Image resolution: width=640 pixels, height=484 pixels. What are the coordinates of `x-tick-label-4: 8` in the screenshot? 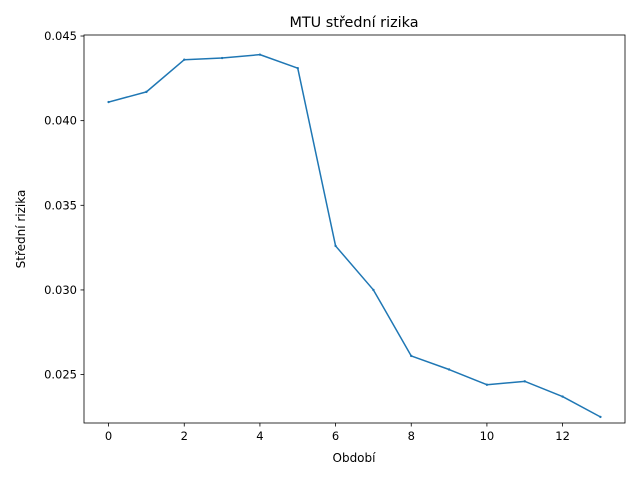 It's located at (411, 436).